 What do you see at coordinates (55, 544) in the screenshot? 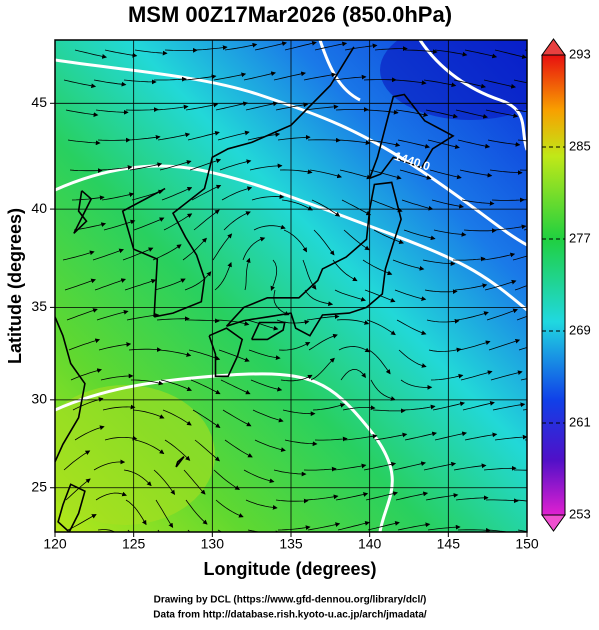
I see `x-tick-label: 120` at bounding box center [55, 544].